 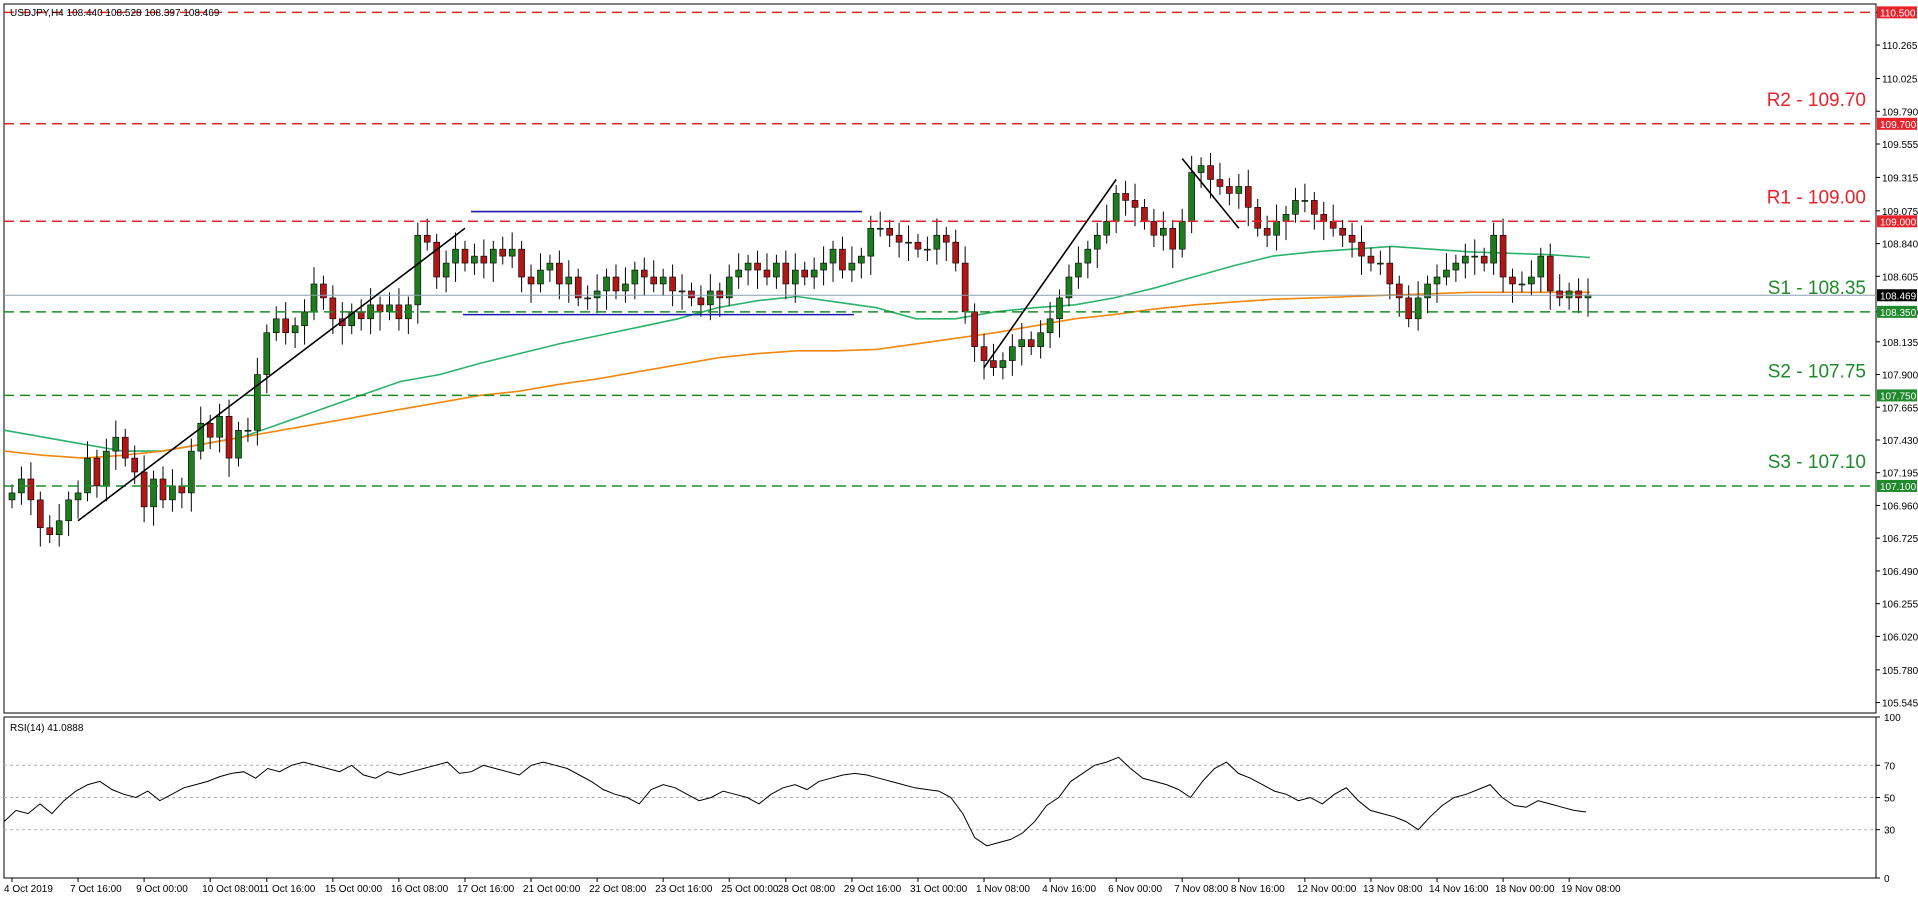 I want to click on level-label-s3: S3 - 107.10, so click(x=1817, y=462).